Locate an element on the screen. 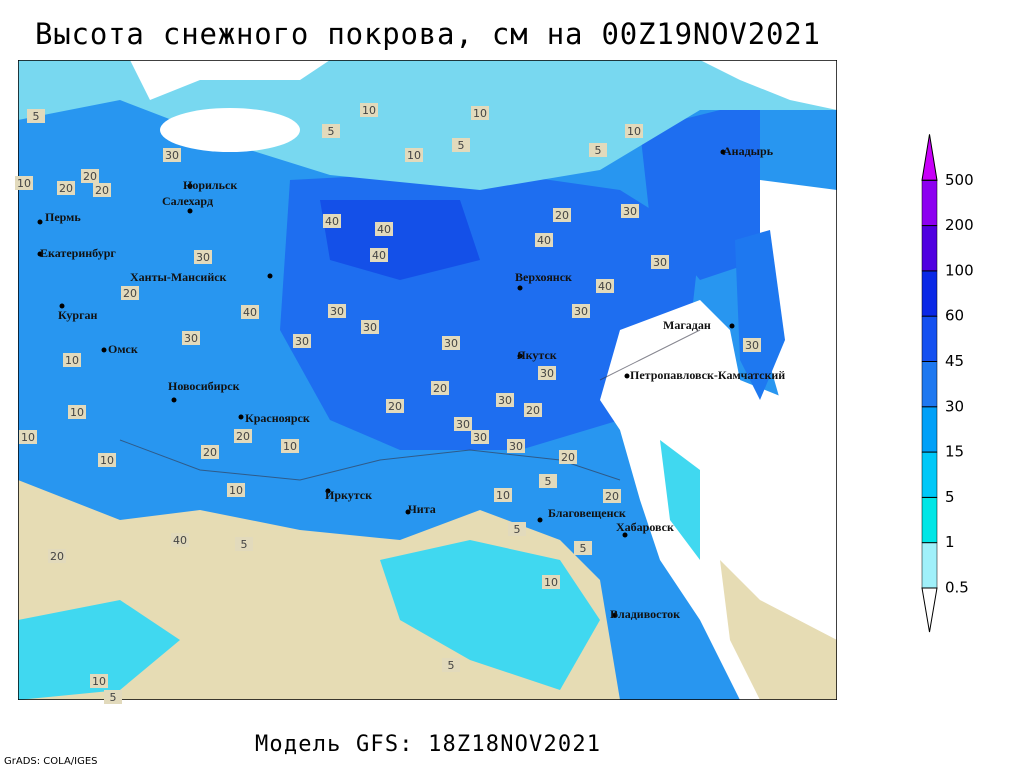 The width and height of the screenshot is (1024, 772). legend-label: 45 is located at coordinates (954, 361).